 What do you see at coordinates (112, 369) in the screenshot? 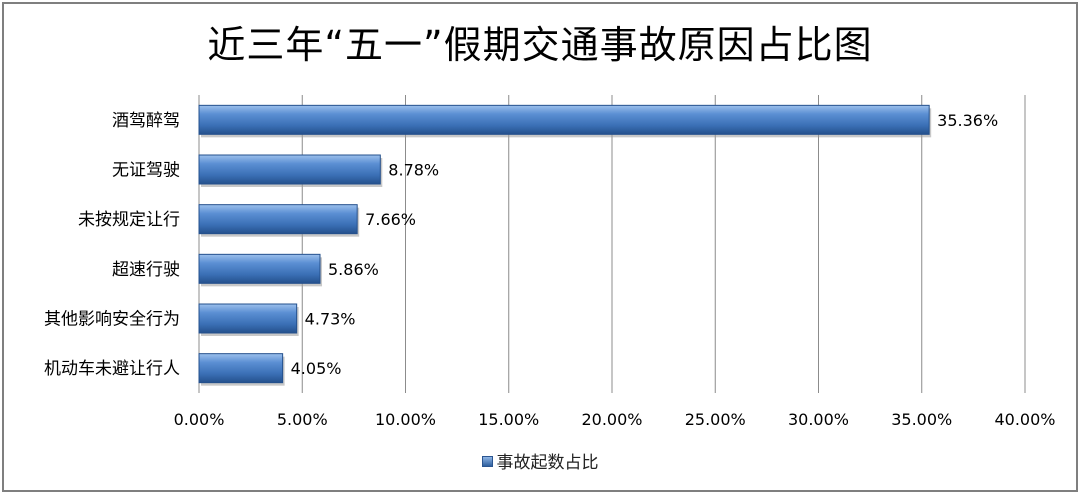
I see `category-label: 机动车未避让行人` at bounding box center [112, 369].